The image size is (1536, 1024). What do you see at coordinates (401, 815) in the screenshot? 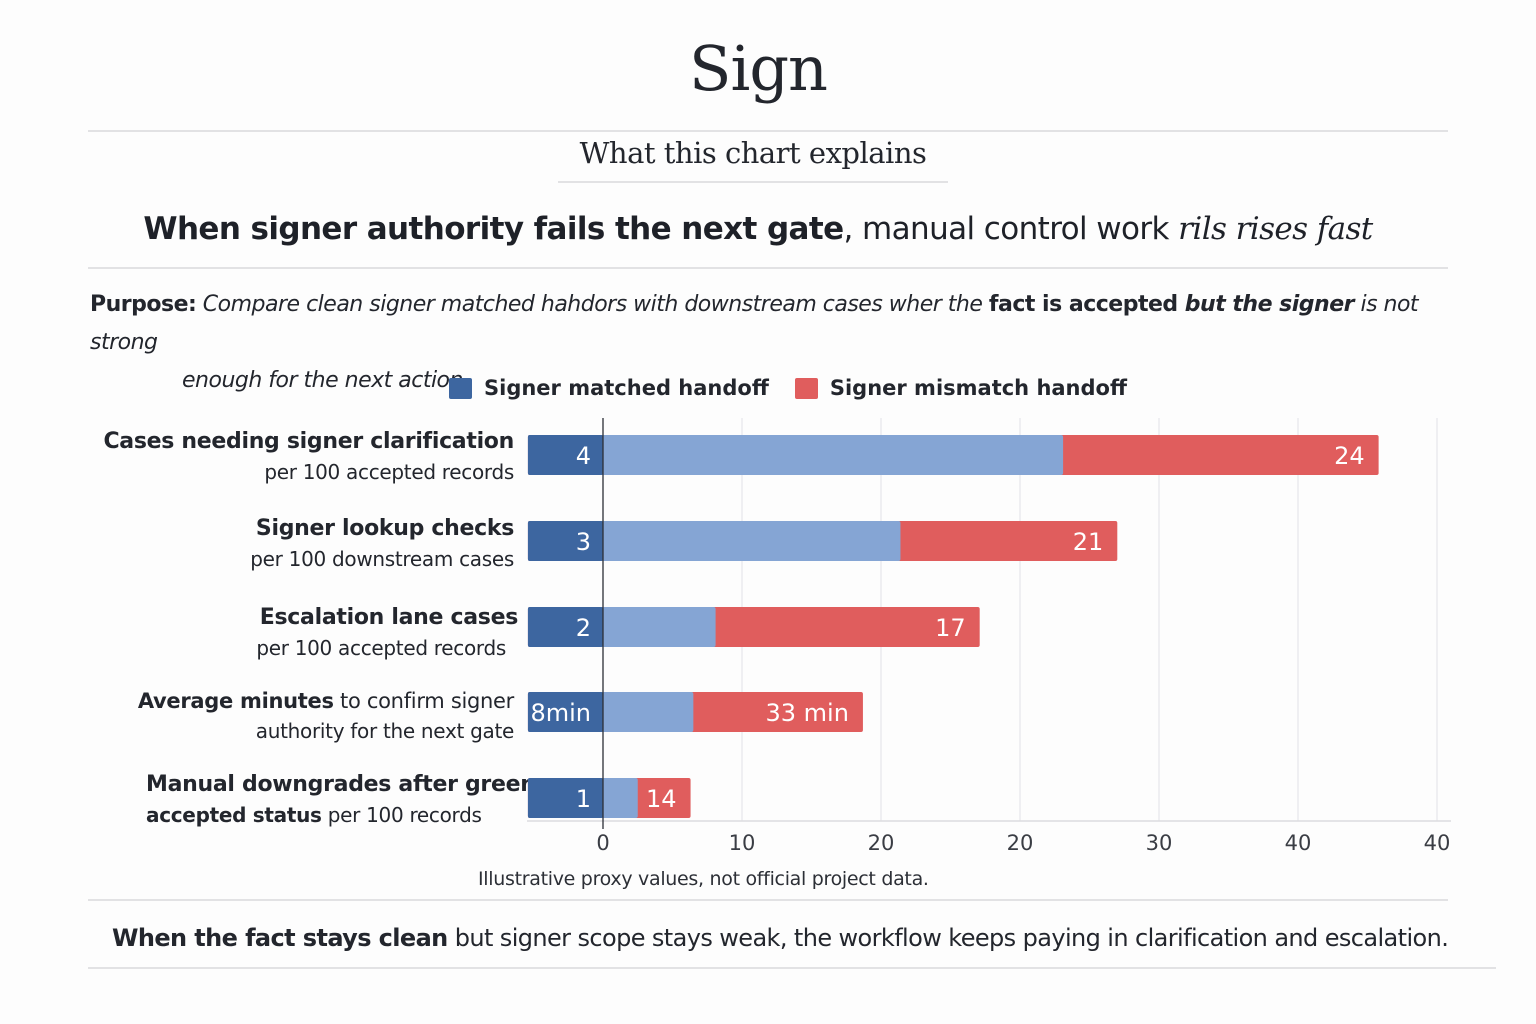
I see `row-label-5-sub-regular: per 100 records` at bounding box center [401, 815].